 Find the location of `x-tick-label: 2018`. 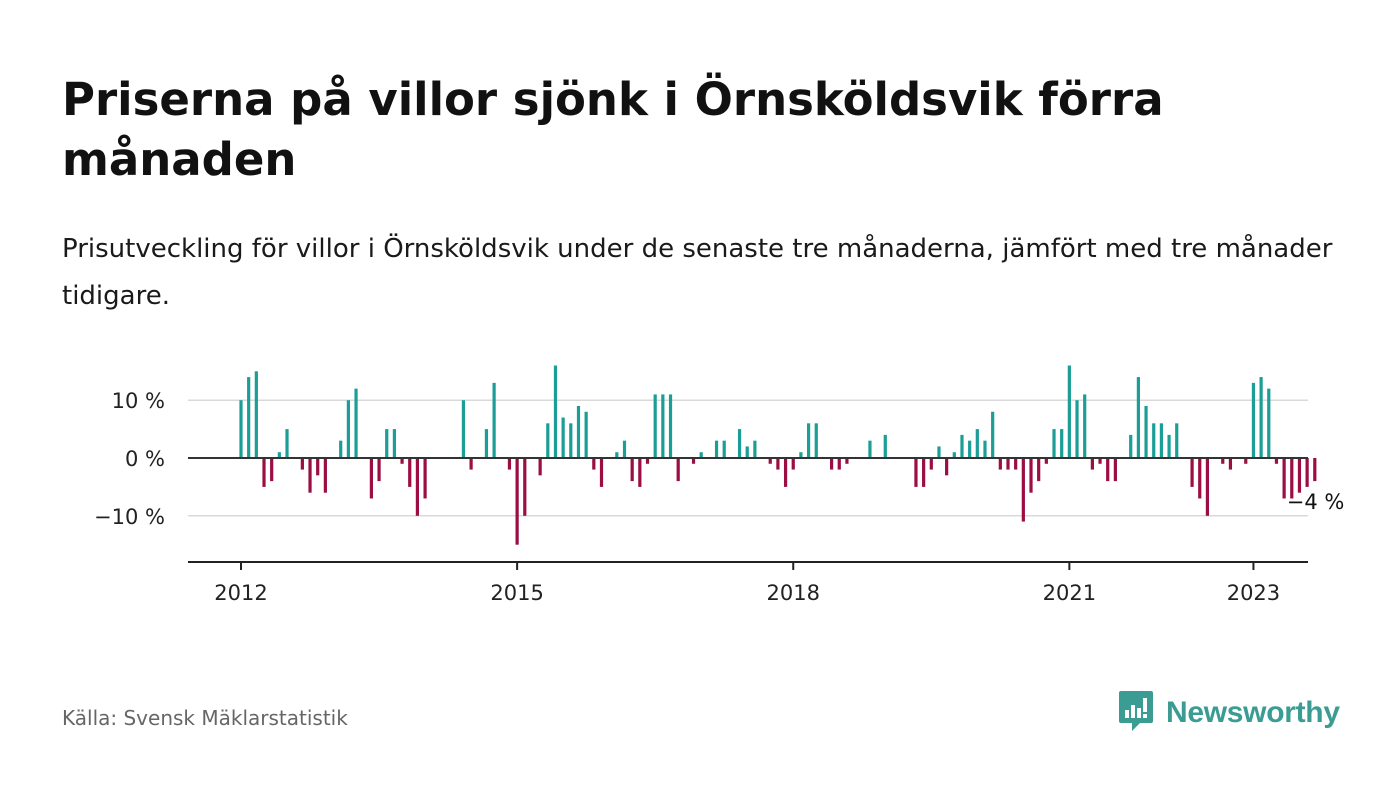

x-tick-label: 2018 is located at coordinates (793, 593).